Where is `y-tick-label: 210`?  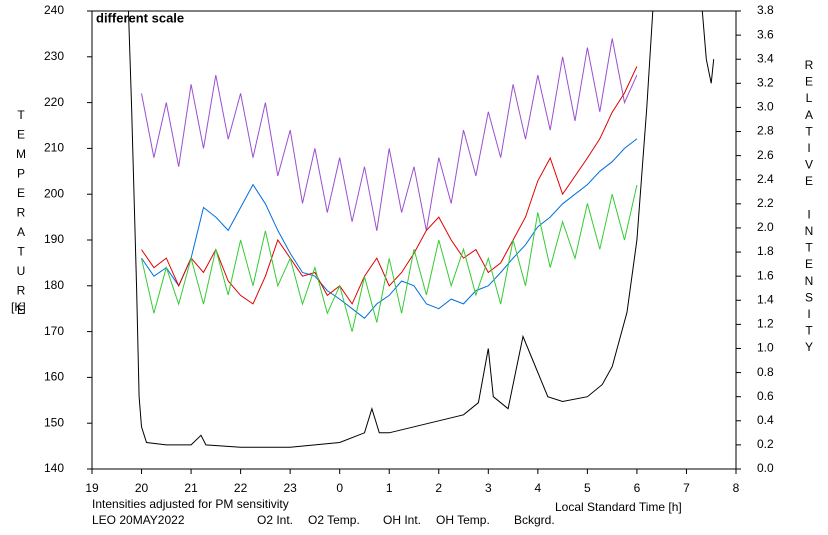 y-tick-label: 210 is located at coordinates (54, 148).